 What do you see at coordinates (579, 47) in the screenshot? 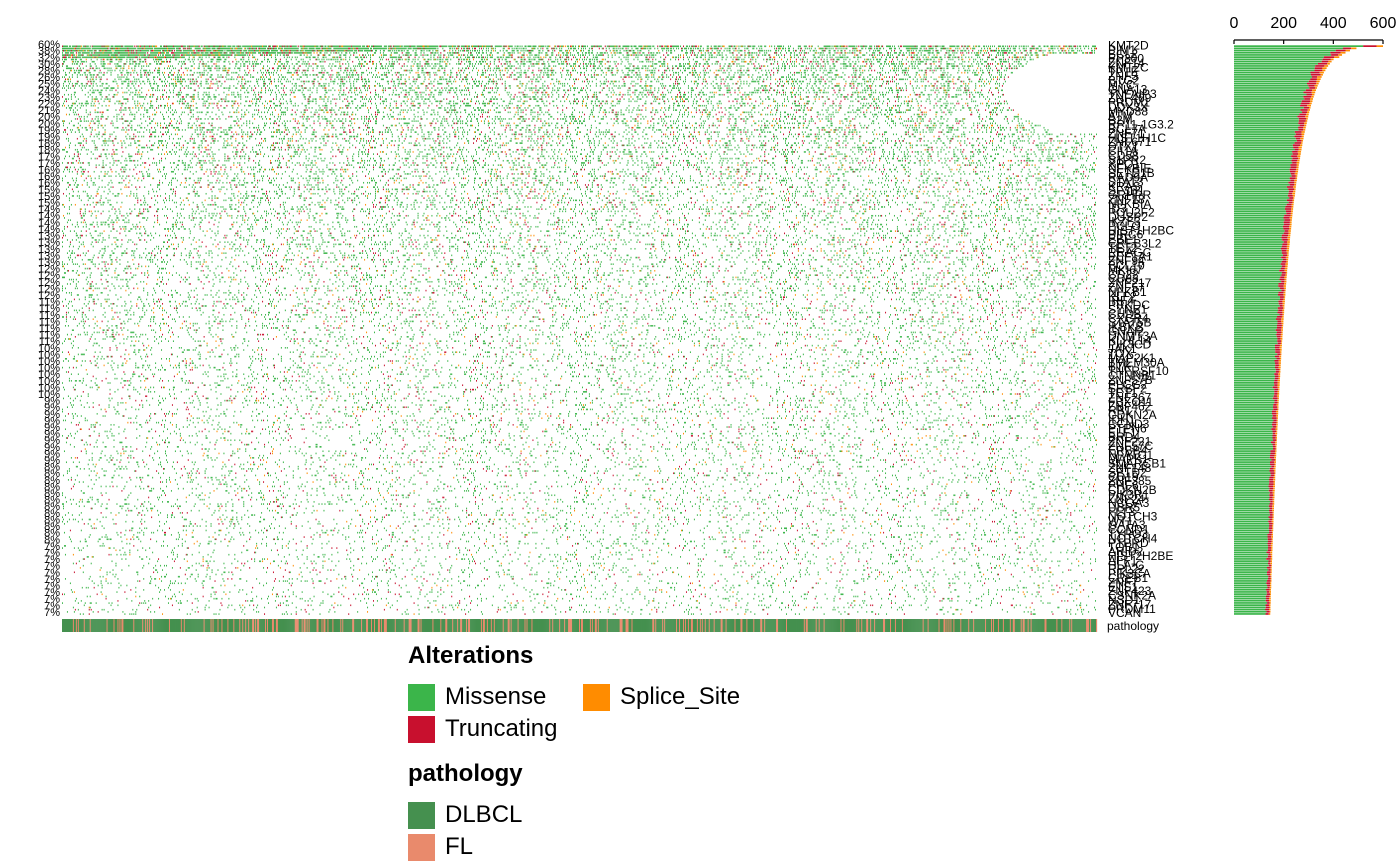
I see `matrix-row` at bounding box center [579, 47].